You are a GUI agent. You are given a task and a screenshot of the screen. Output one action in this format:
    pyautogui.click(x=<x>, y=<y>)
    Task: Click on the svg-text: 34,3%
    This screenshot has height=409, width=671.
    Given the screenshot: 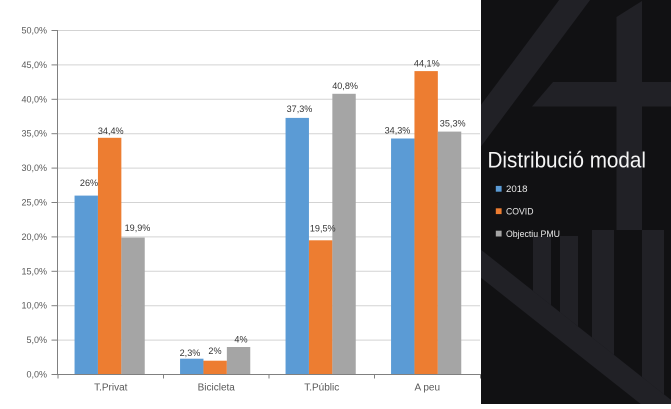 What is the action you would take?
    pyautogui.click(x=398, y=131)
    